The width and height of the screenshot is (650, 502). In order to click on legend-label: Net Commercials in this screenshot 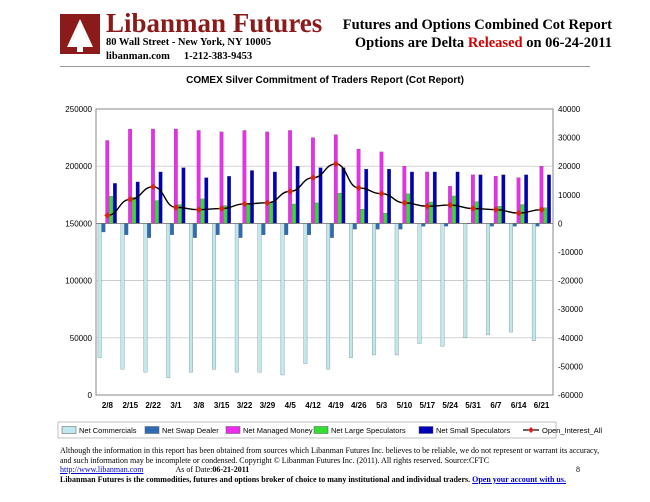, I will do `click(108, 430)`.